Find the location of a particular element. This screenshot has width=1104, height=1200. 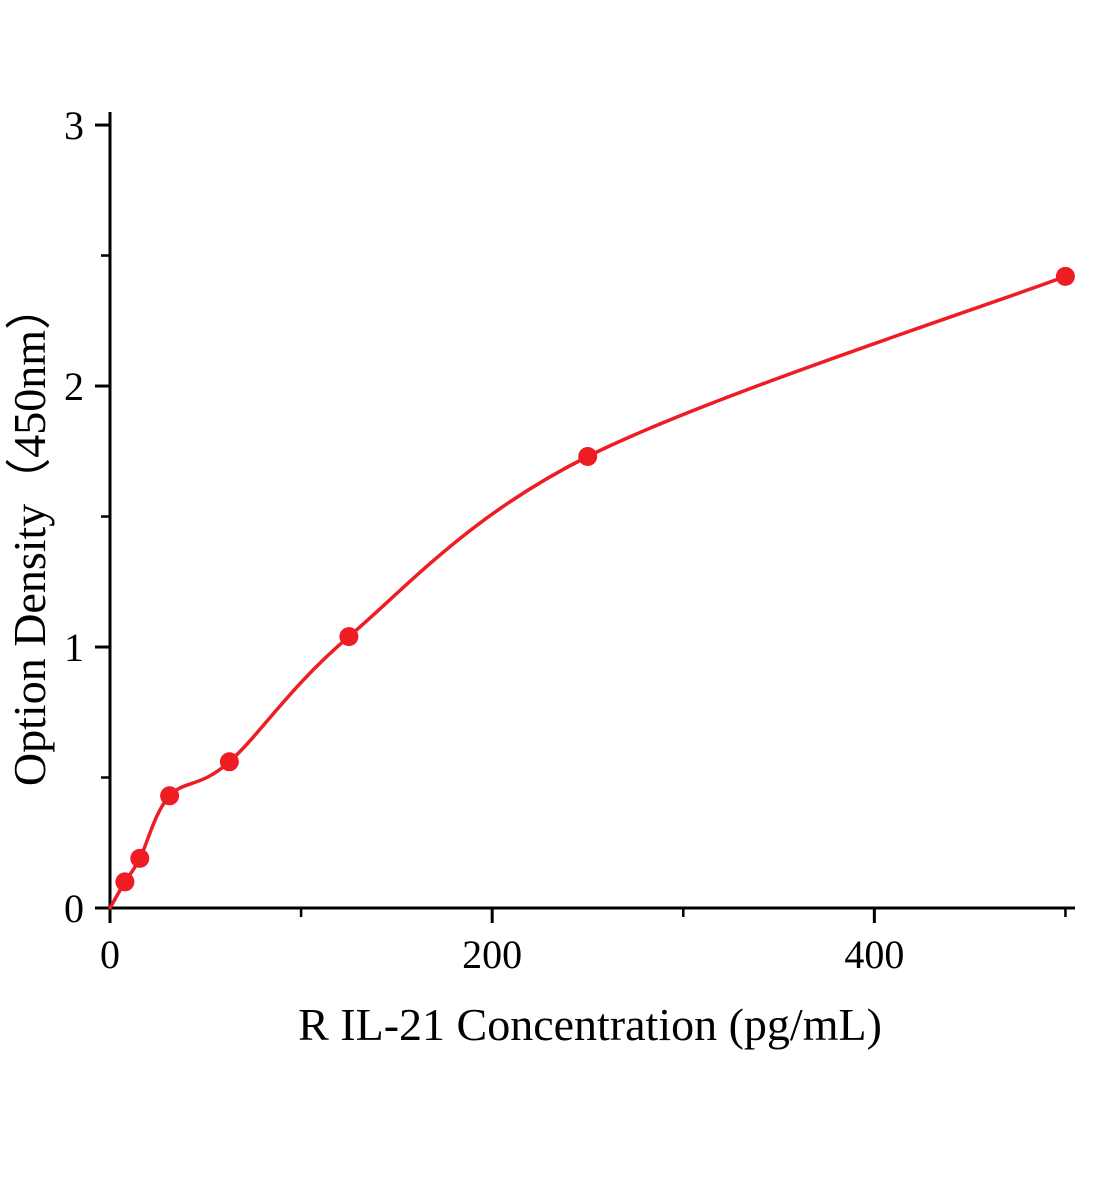

y-axis-title: Option Density（450nm） is located at coordinates (29, 535).